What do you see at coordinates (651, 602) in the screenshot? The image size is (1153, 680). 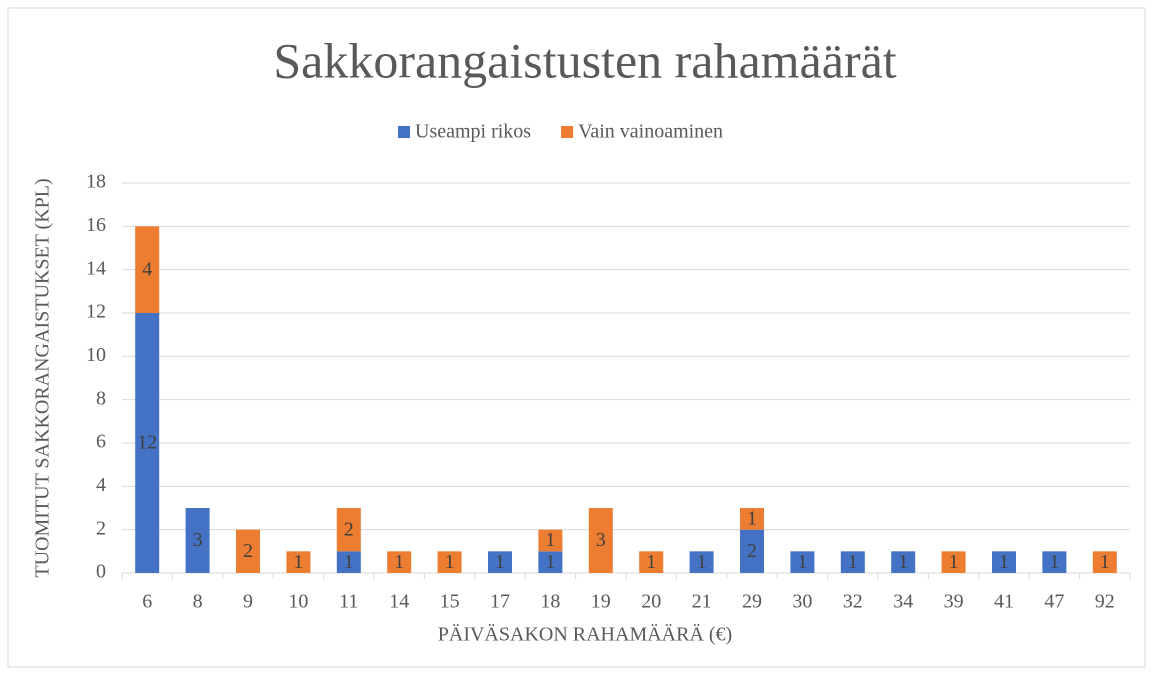 I see `x-tick-label: 20` at bounding box center [651, 602].